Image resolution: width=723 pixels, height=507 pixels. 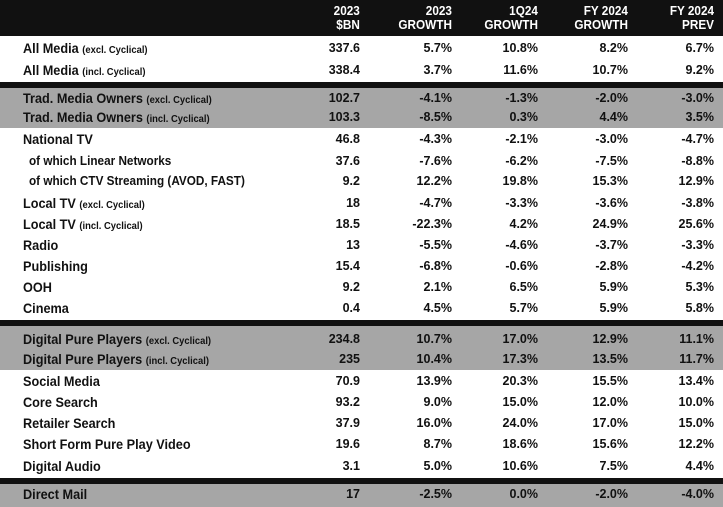 I want to click on row-value: 13.4%, so click(x=696, y=381).